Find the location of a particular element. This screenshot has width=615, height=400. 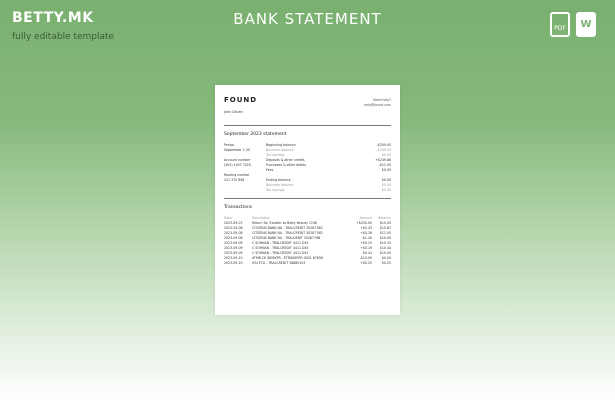

summary-label: Fees is located at coordinates (270, 170).